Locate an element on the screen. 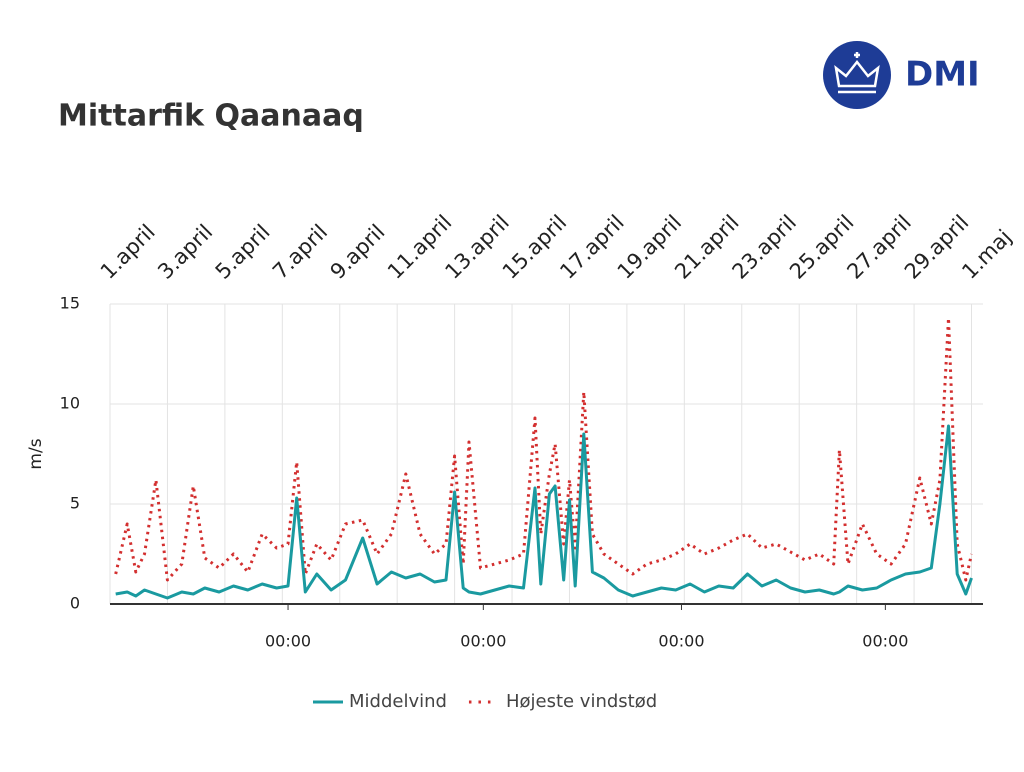 Image resolution: width=1024 pixels, height=772 pixels. y-tick-label: 0 is located at coordinates (75, 603).